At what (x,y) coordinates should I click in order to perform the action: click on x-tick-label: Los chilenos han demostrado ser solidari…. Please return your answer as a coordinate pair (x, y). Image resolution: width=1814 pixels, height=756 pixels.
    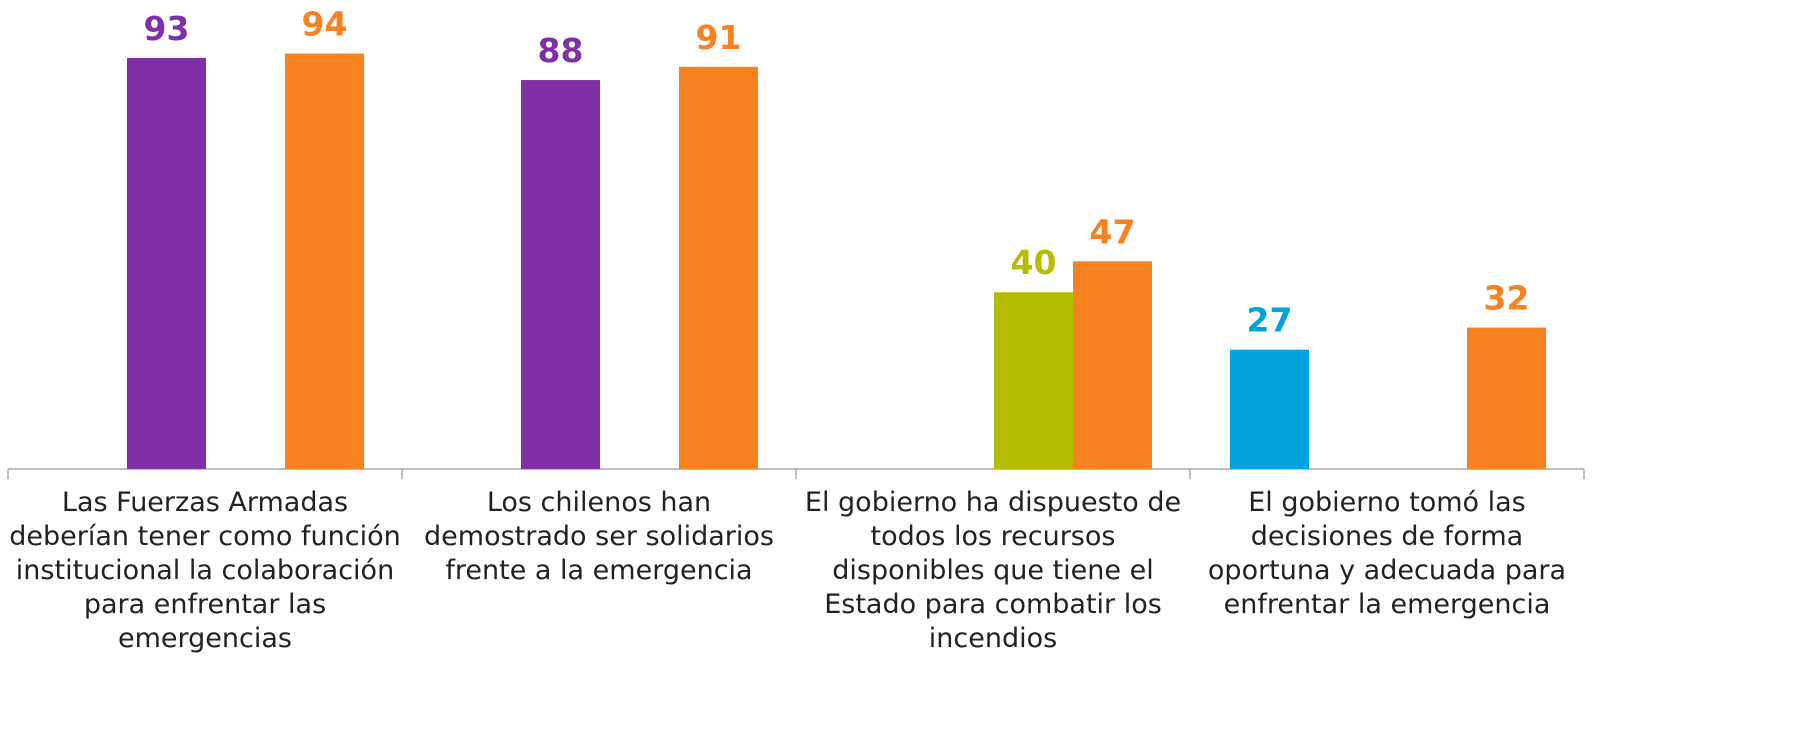
    Looking at the image, I should click on (599, 536).